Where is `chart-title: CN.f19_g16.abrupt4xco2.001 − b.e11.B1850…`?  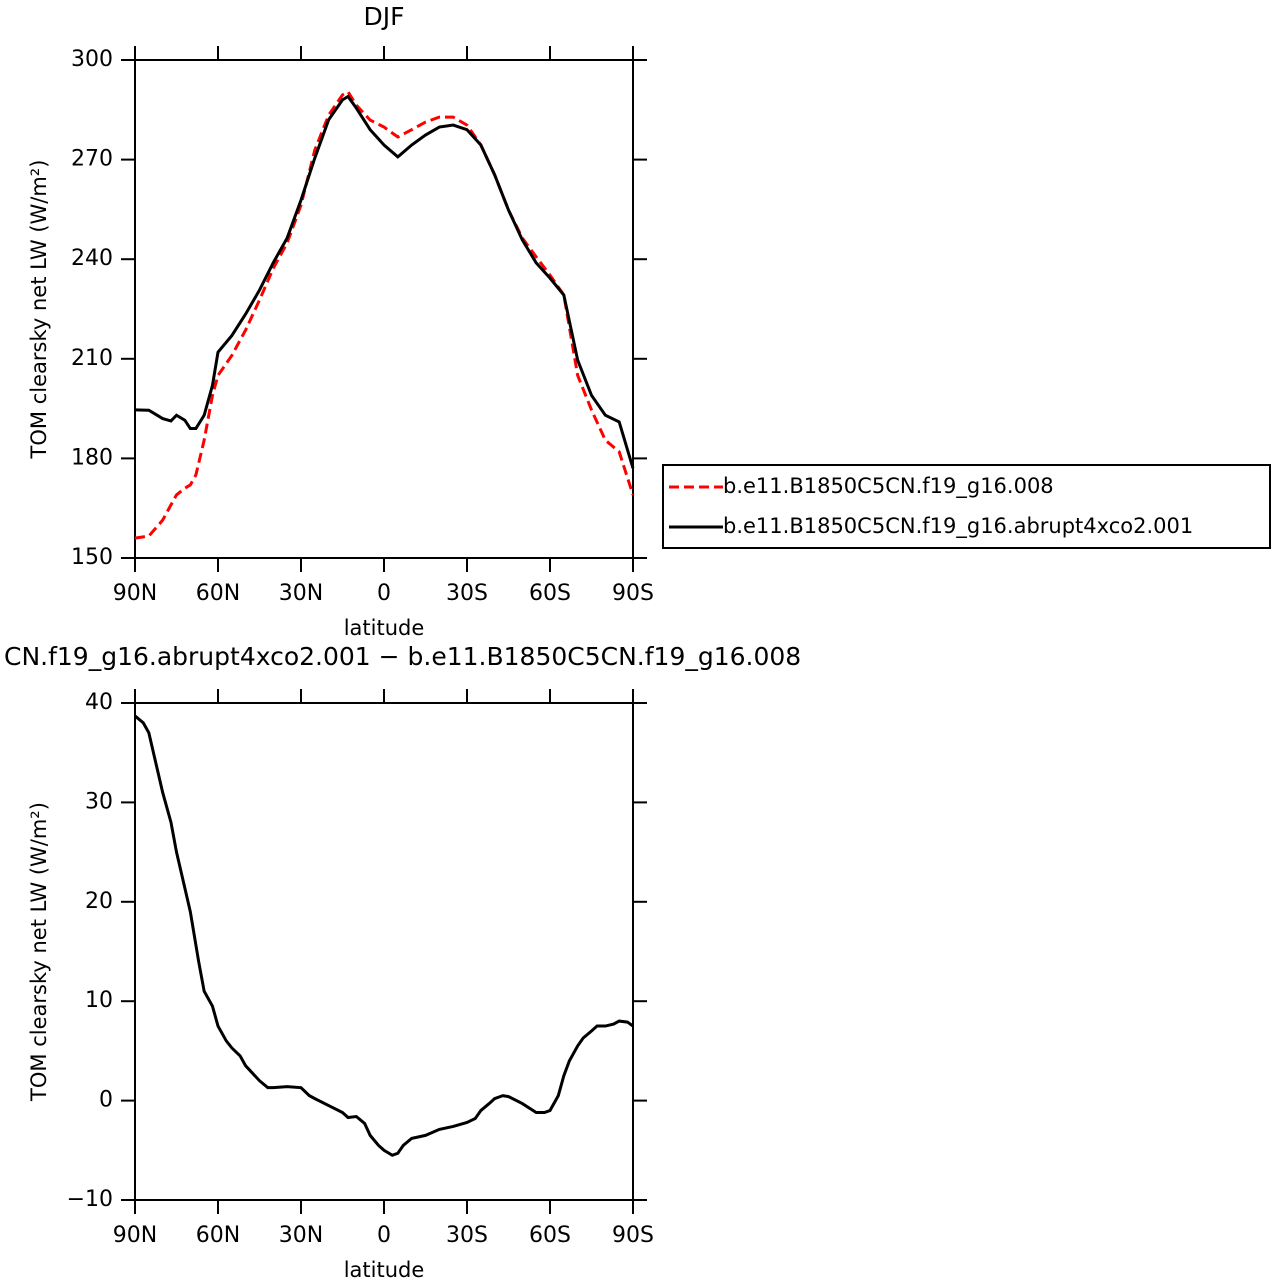
chart-title: CN.f19_g16.abrupt4xco2.001 − b.e11.B1850… is located at coordinates (402, 656).